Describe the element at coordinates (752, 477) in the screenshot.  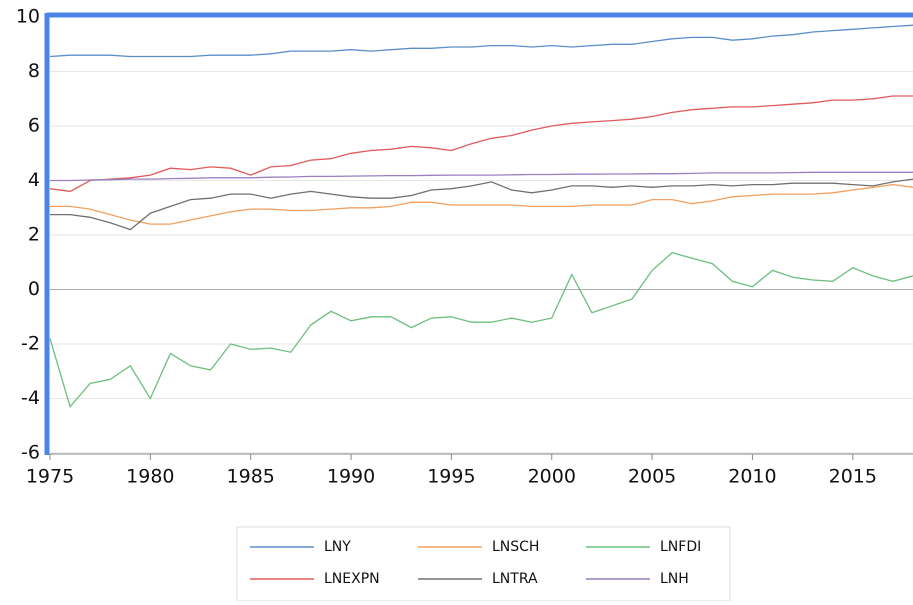
I see `x-tick-label: 2010` at that location.